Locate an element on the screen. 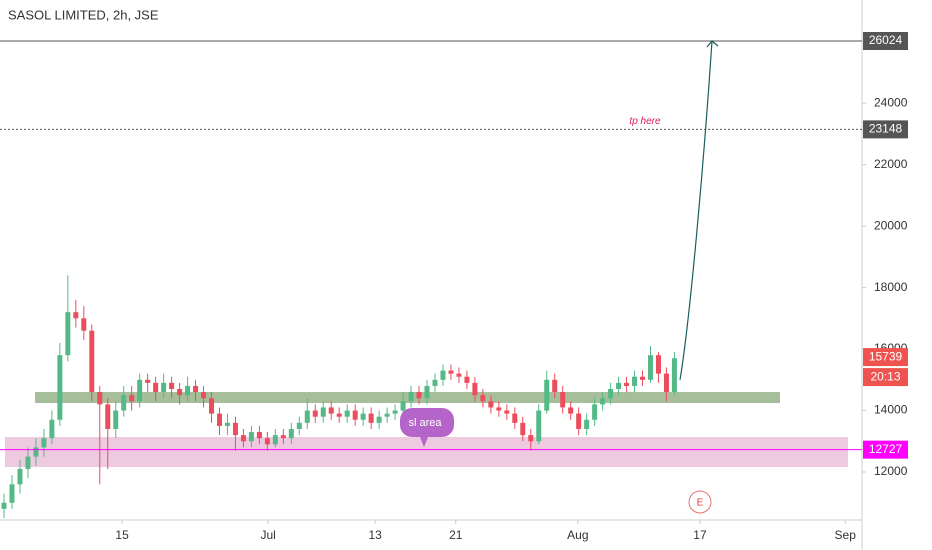  x-tick-label: 13 is located at coordinates (375, 535).